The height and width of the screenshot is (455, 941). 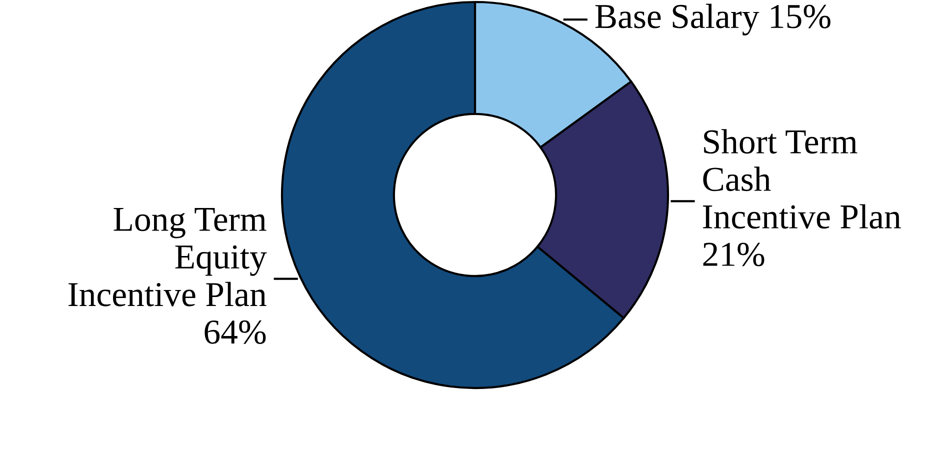 I want to click on slice-label: Short Term Cash Incentive Plan, so click(x=802, y=179).